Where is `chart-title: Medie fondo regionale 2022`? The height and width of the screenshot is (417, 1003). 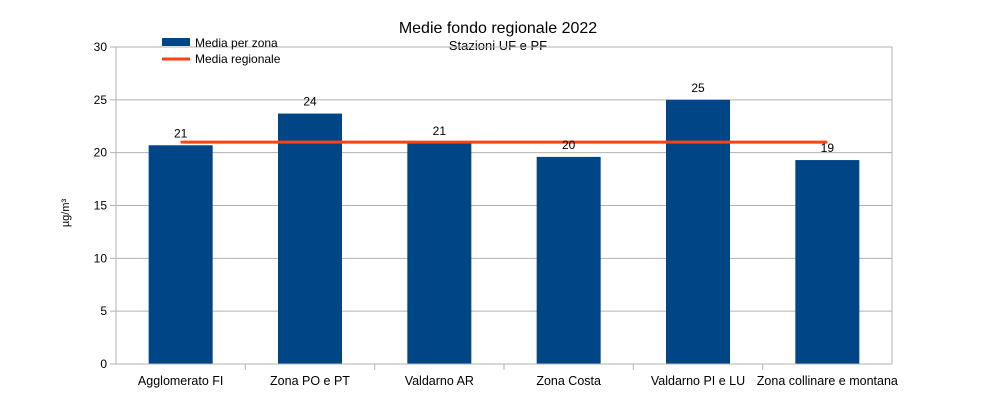 chart-title: Medie fondo regionale 2022 is located at coordinates (498, 28).